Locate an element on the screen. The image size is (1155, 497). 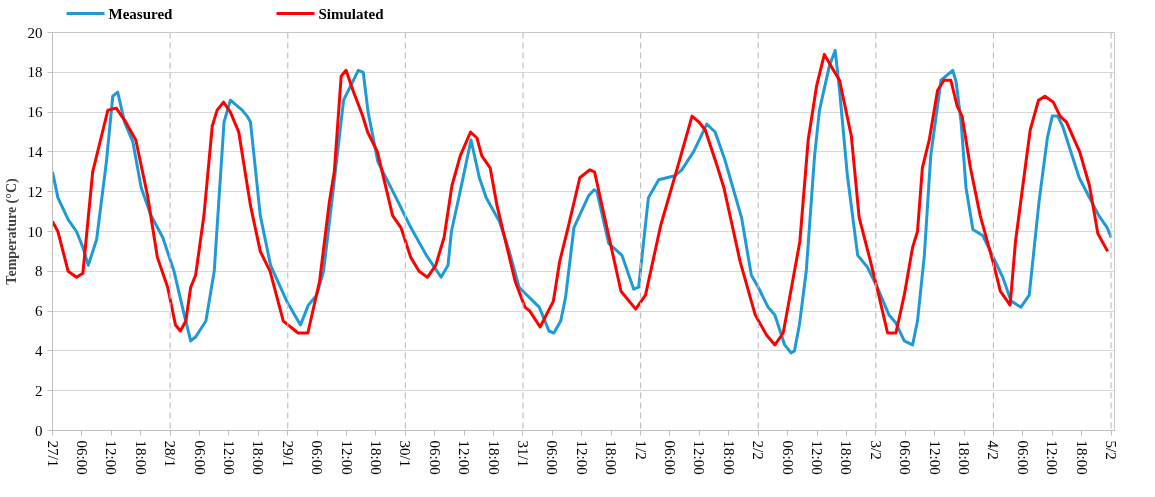
y-tick-label: 16 is located at coordinates (35, 112).